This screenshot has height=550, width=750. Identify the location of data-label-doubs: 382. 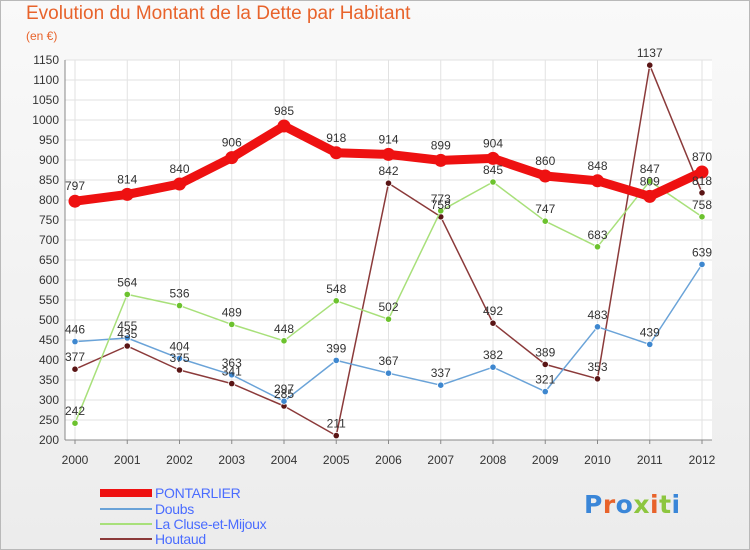
(493, 355).